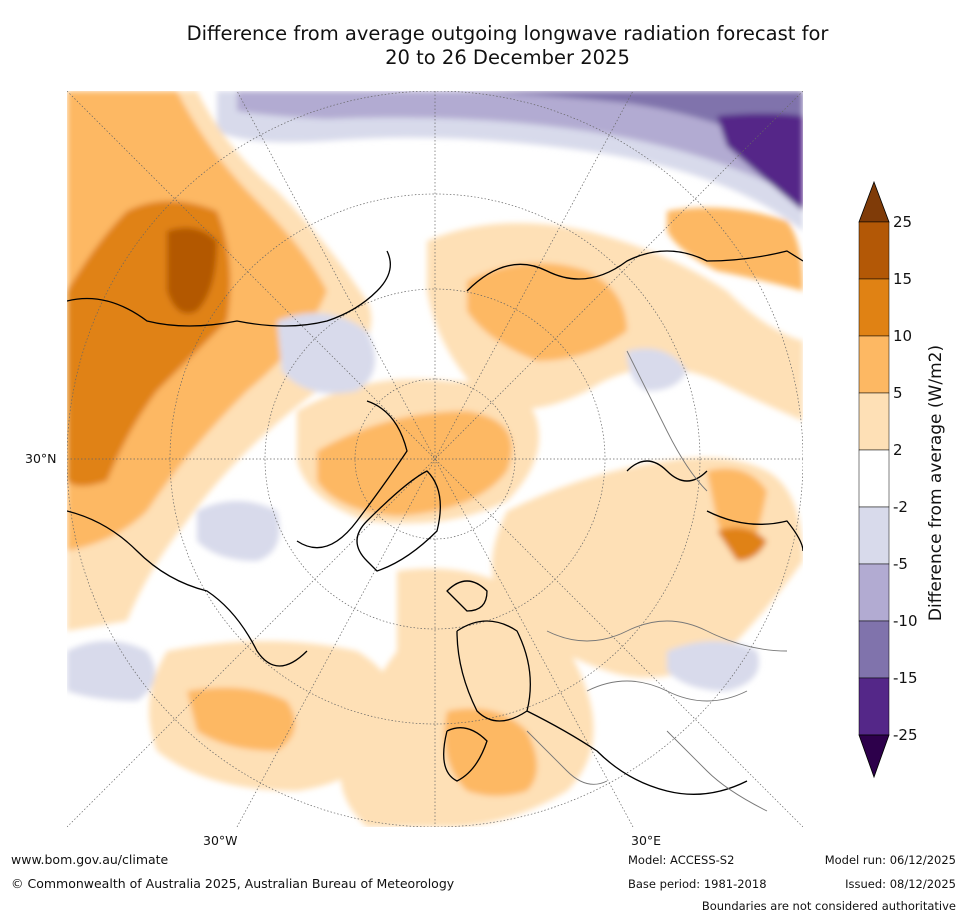 This screenshot has width=965, height=919. Describe the element at coordinates (890, 860) in the screenshot. I see `footer-model-run: Model run: 06/12/2025` at that location.